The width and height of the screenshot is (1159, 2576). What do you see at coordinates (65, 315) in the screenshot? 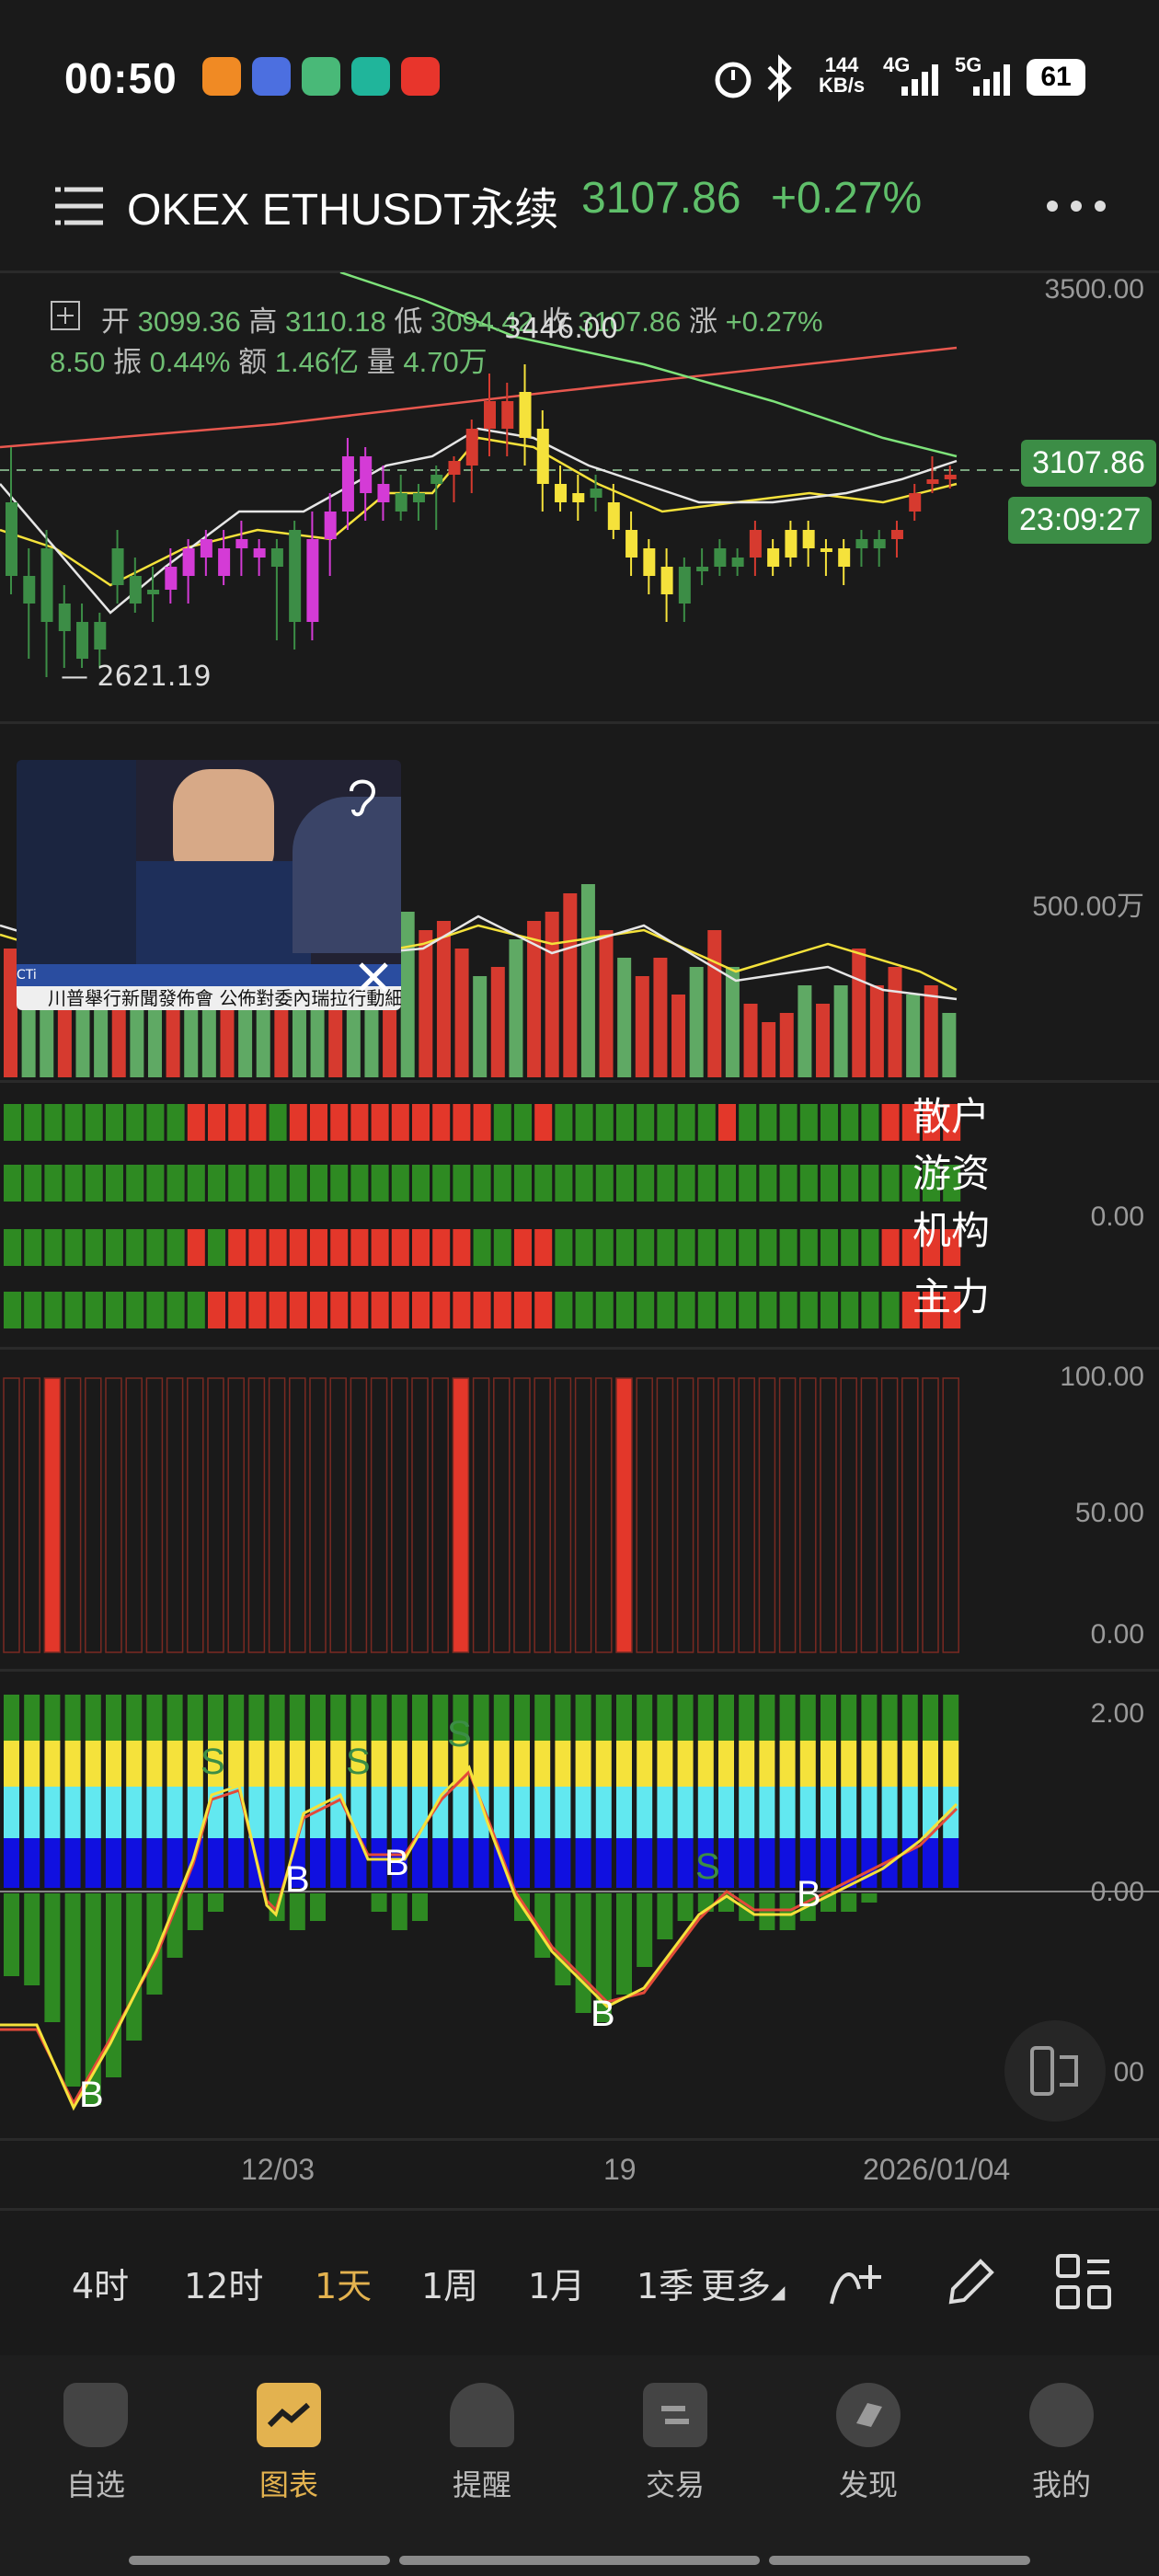
I see `add-indicator-icon` at bounding box center [65, 315].